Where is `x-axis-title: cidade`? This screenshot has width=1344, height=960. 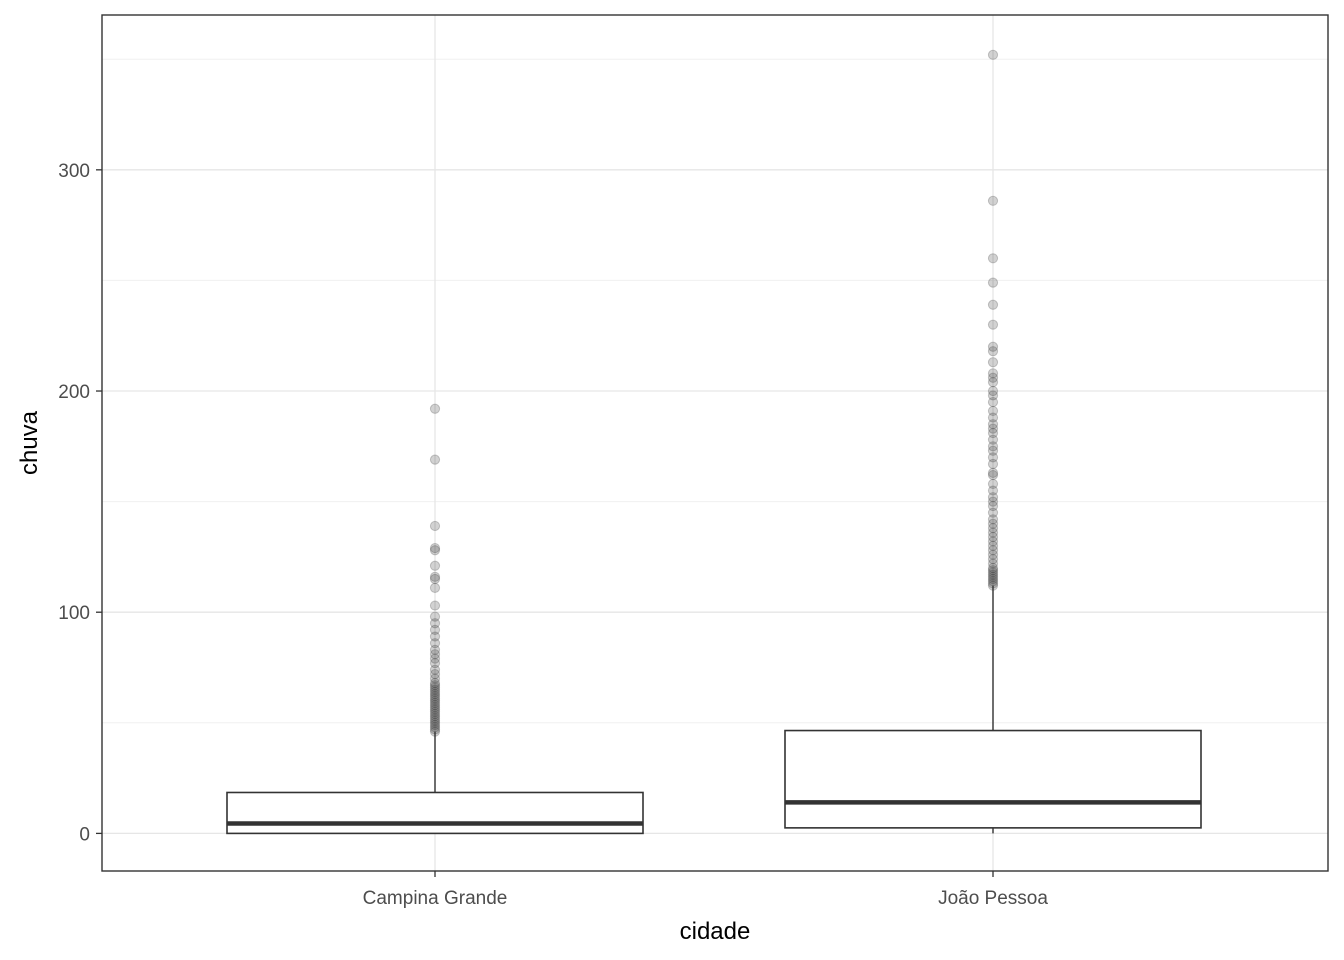
x-axis-title: cidade is located at coordinates (715, 931).